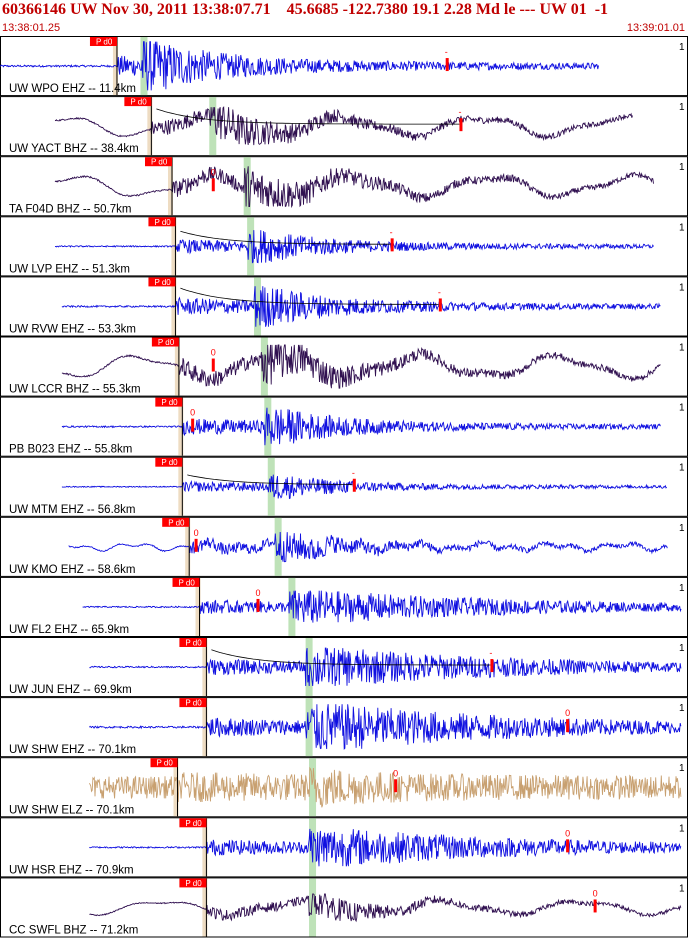  I want to click on station-label-uw-rvw-ehz-53-3km: UW RVW EHZ -- 53.3km, so click(72, 330).